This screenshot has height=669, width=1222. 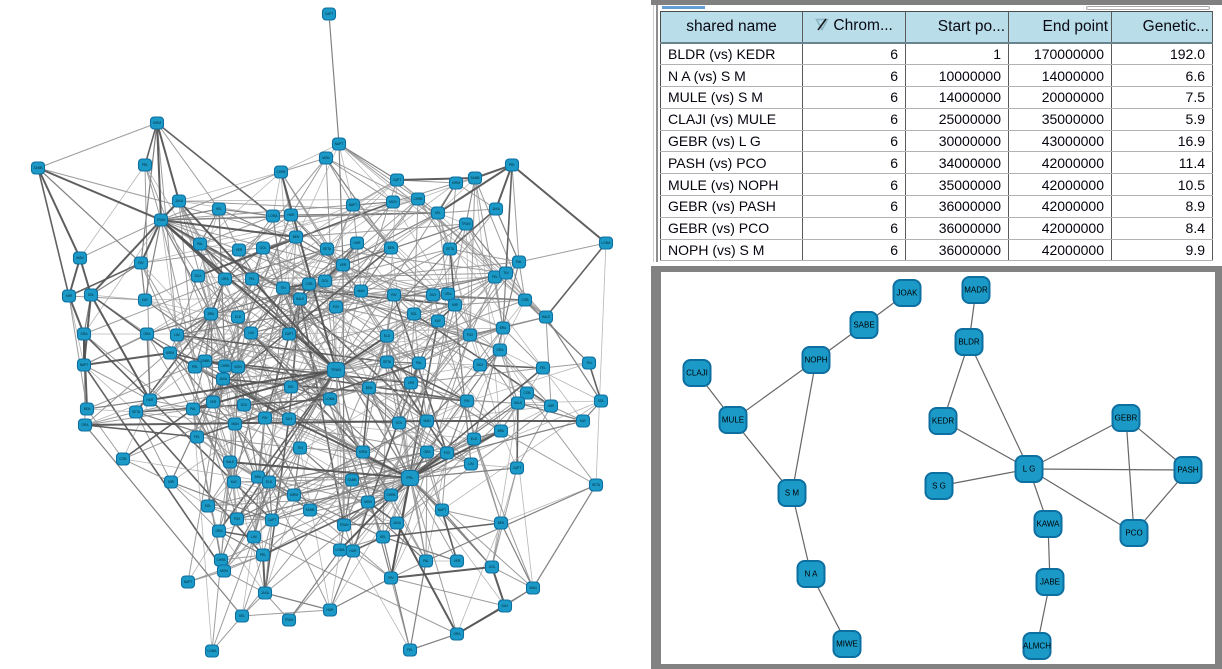 What do you see at coordinates (812, 574) in the screenshot?
I see `svg-text: N A` at bounding box center [812, 574].